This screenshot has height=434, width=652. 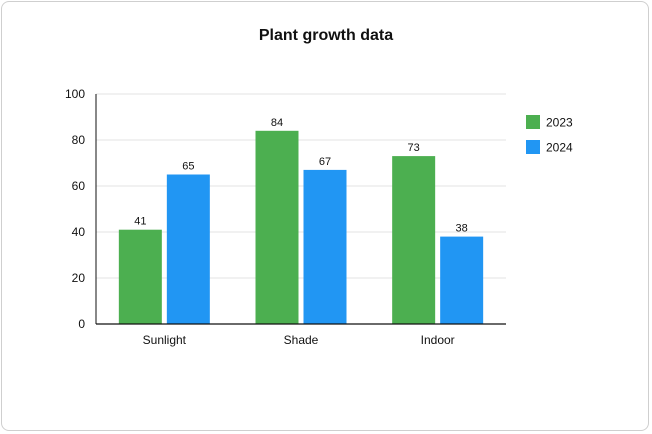 I want to click on legend-label-2024: 2024, so click(x=559, y=148).